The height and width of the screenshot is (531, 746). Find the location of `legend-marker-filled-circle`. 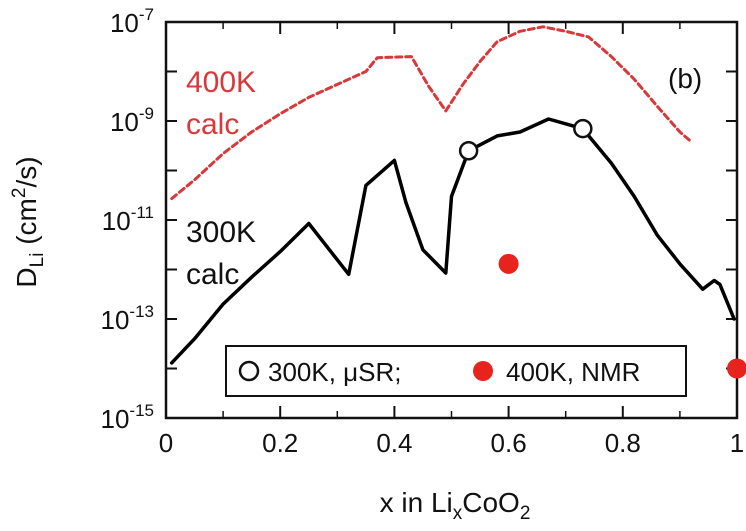

legend-marker-filled-circle is located at coordinates (483, 371).